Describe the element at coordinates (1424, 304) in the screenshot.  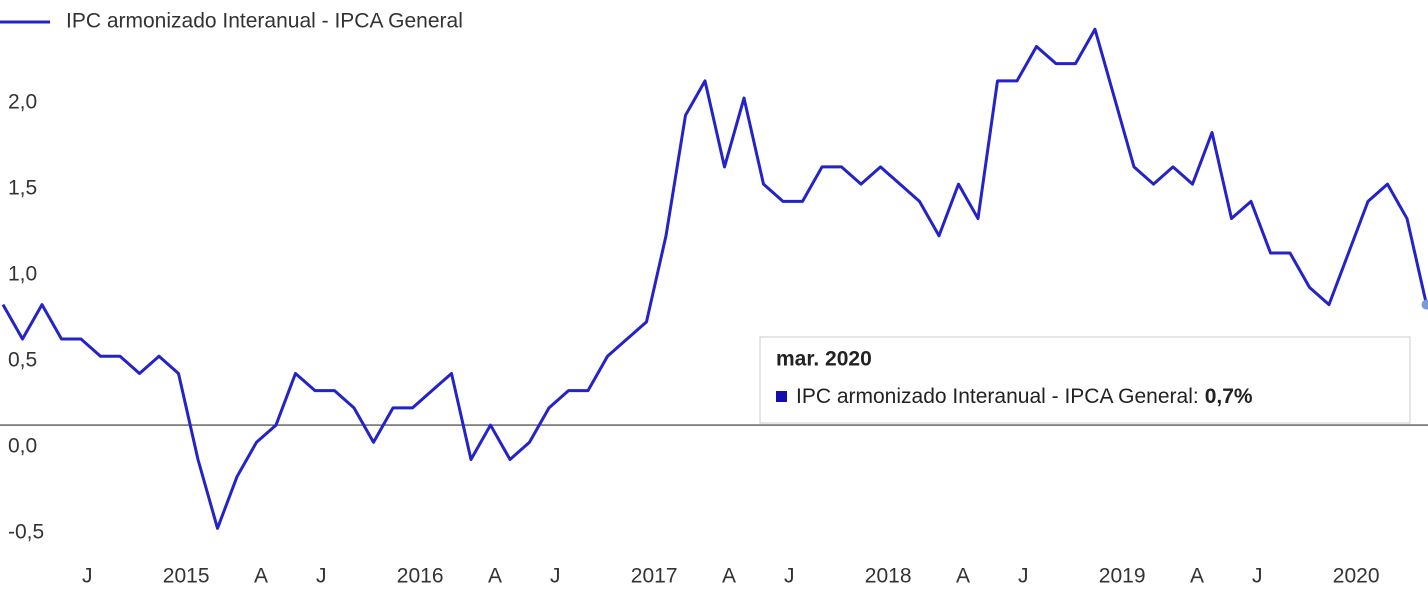
I see `hover-point` at that location.